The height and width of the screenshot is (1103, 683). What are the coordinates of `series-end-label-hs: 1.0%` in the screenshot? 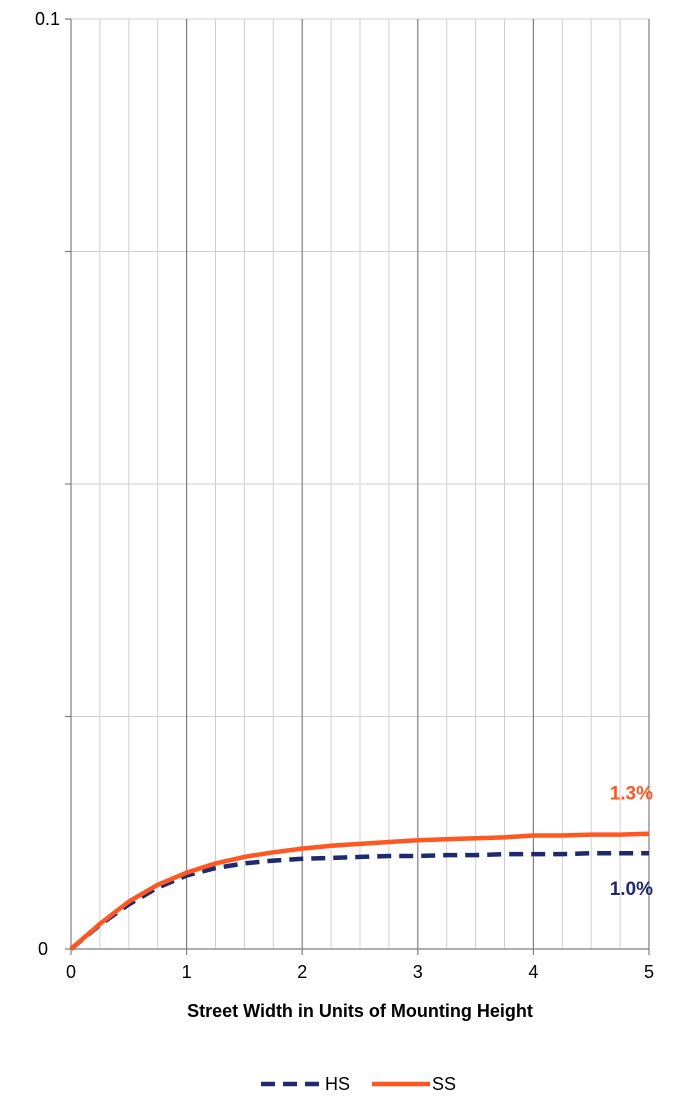 It's located at (631, 889).